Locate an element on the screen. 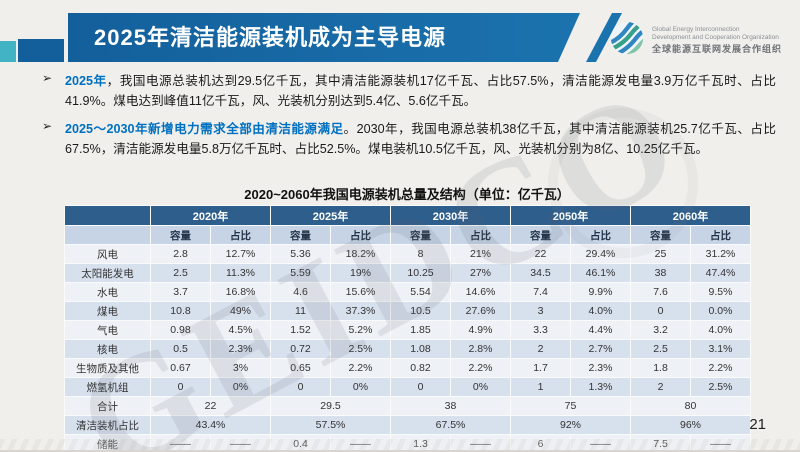 Image resolution: width=800 pixels, height=452 pixels. table-cell: 67.5% is located at coordinates (451, 425).